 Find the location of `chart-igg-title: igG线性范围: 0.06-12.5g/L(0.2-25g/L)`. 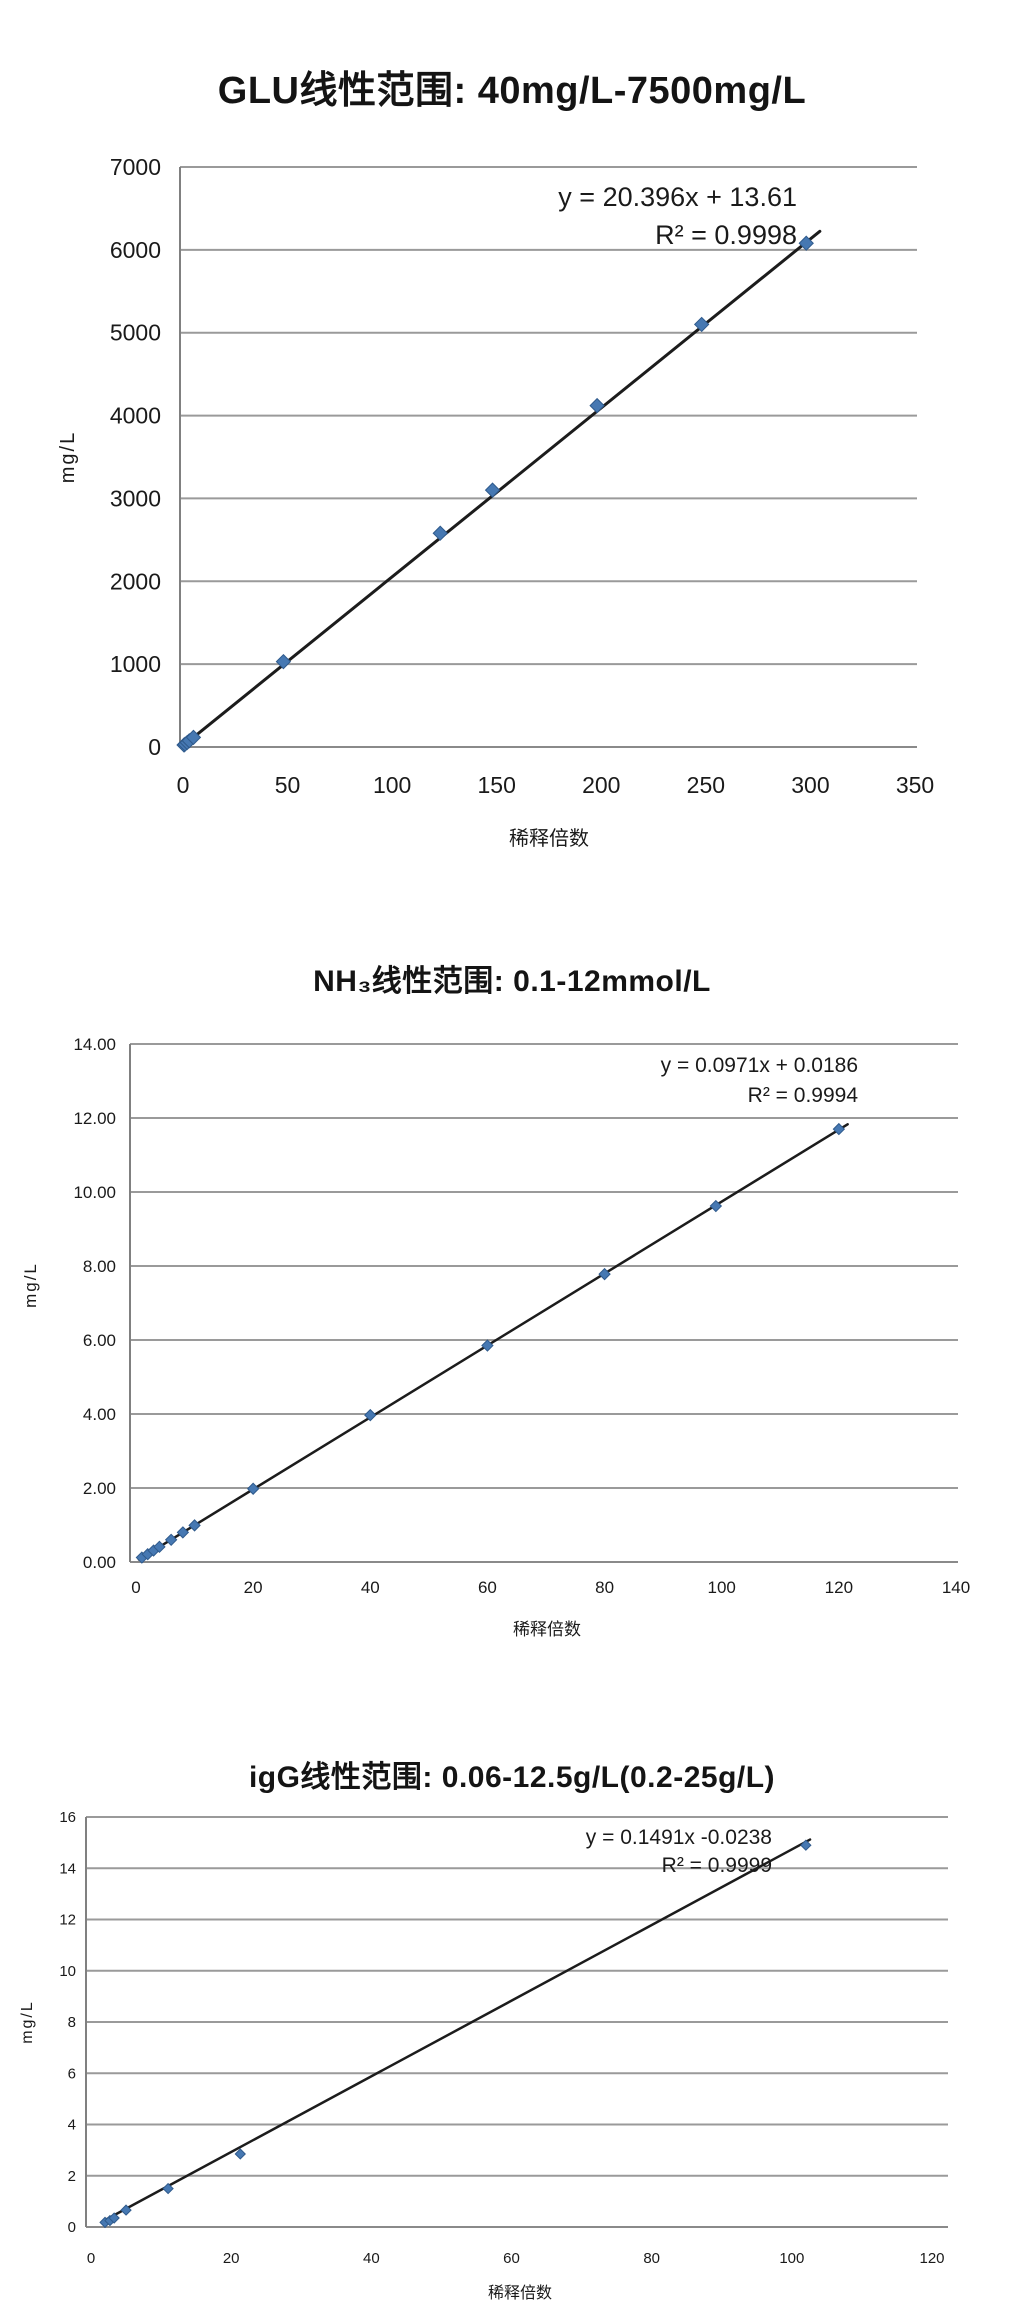

chart-igg-title: igG线性范围: 0.06-12.5g/L(0.2-25g/L) is located at coordinates (512, 1777).